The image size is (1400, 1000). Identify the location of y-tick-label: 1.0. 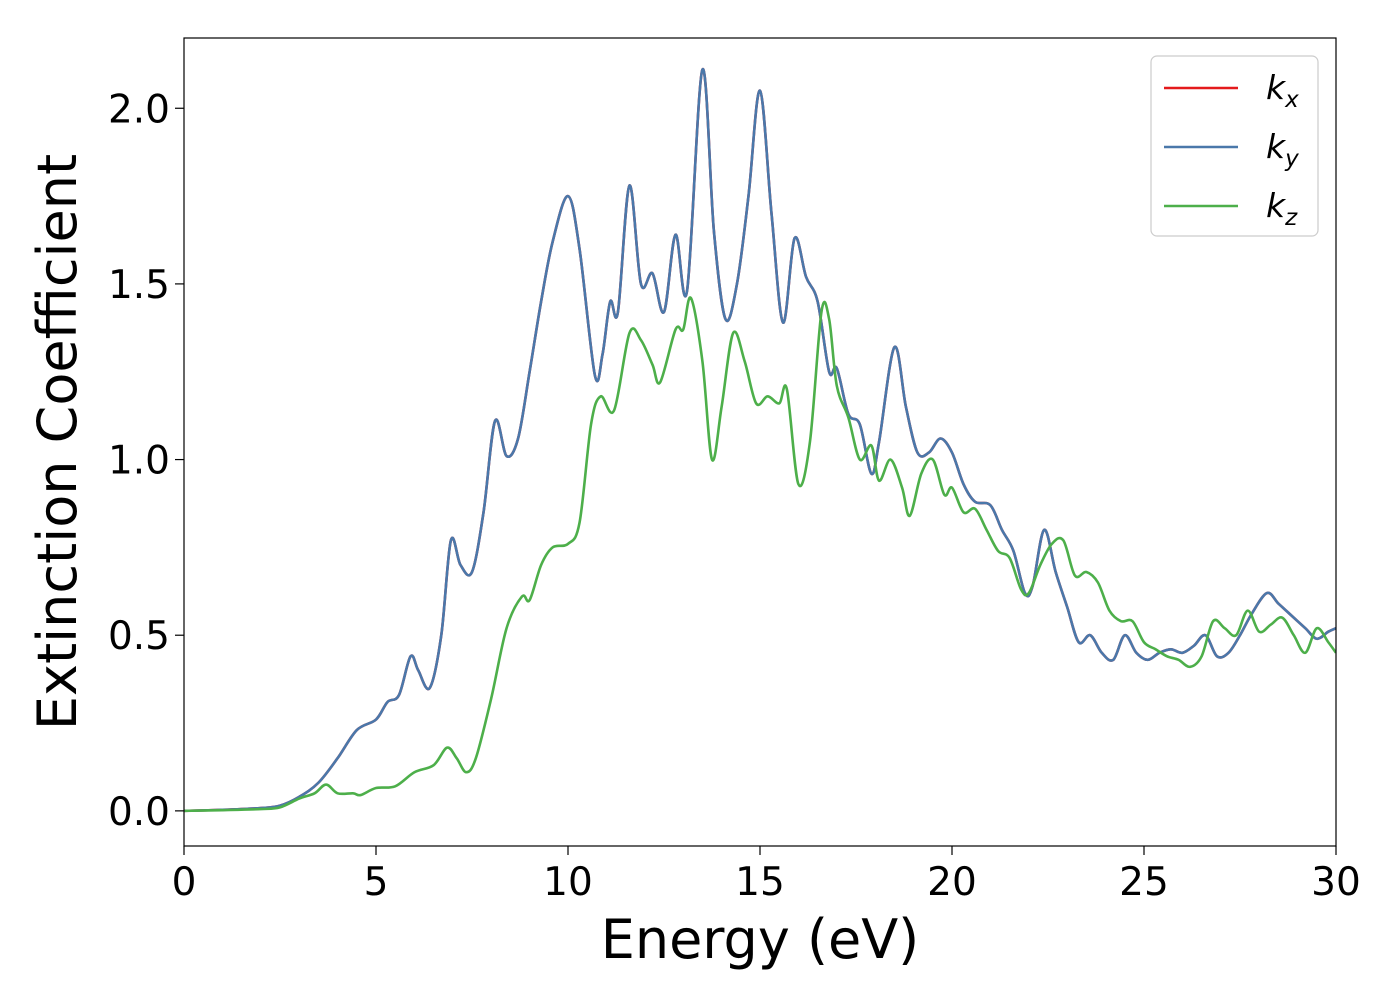
(139, 461).